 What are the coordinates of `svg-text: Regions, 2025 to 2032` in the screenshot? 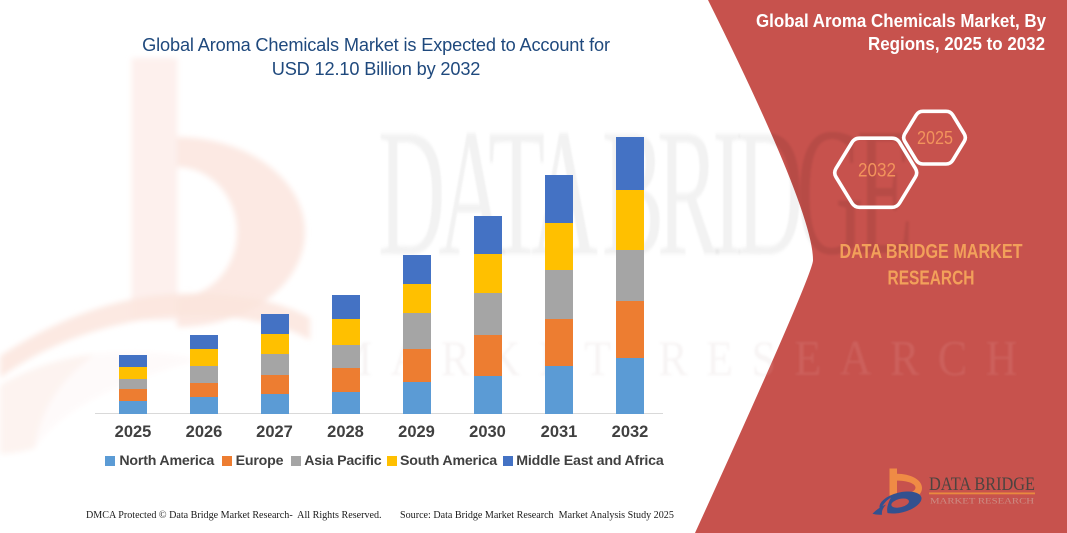 It's located at (956, 43).